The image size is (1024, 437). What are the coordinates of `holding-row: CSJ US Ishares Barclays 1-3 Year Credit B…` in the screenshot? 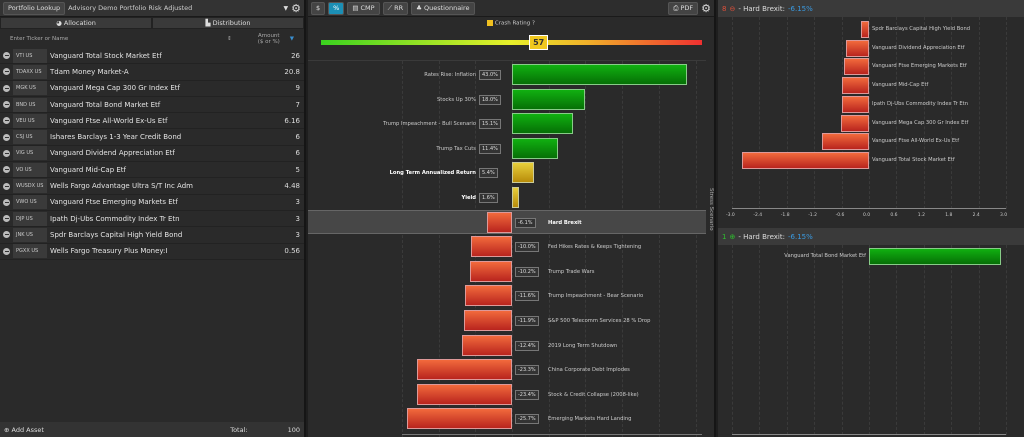 It's located at (152, 137).